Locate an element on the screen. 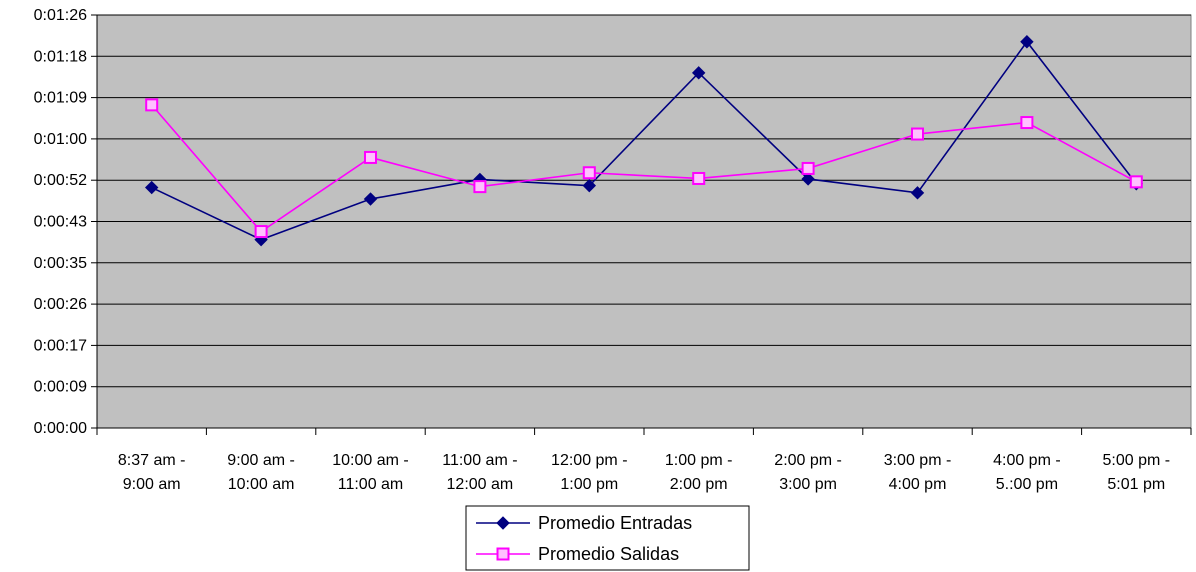 The image size is (1196, 572). legend-label: Promedio Entradas is located at coordinates (615, 523).